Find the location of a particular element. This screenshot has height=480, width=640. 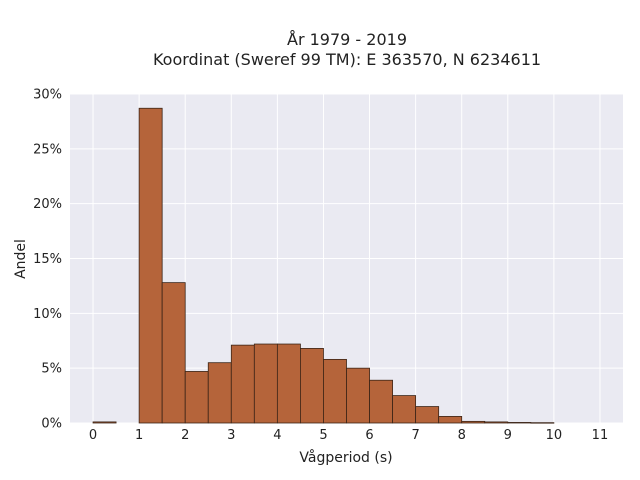

y-tick-label: 15% is located at coordinates (47, 259).